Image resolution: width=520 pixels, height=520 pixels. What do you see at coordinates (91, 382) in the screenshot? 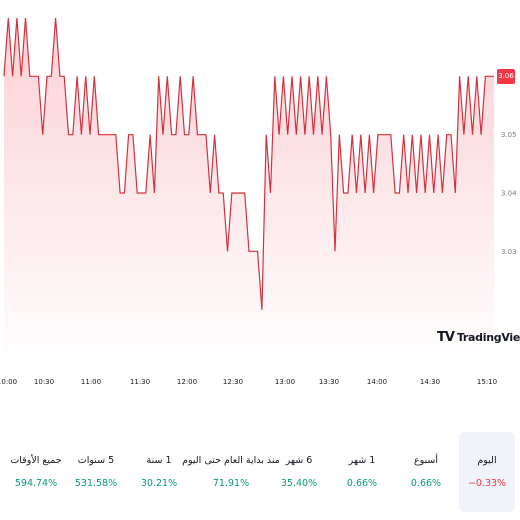
I see `x-tick-label: 11:00` at bounding box center [91, 382].